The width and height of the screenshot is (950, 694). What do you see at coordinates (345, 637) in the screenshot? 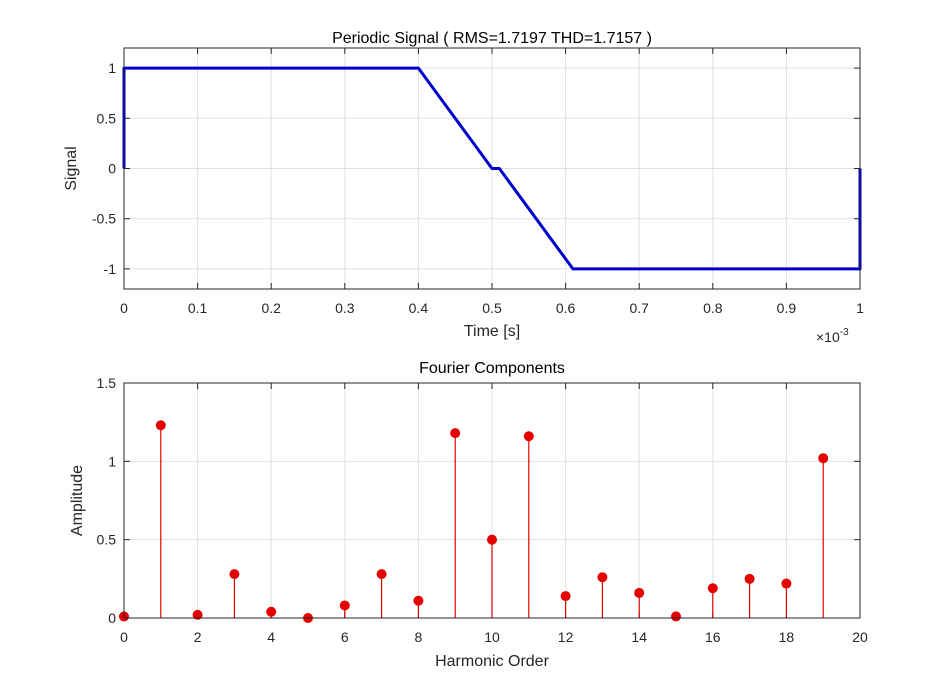
I see `fourier-x-tick-label: 6` at bounding box center [345, 637].